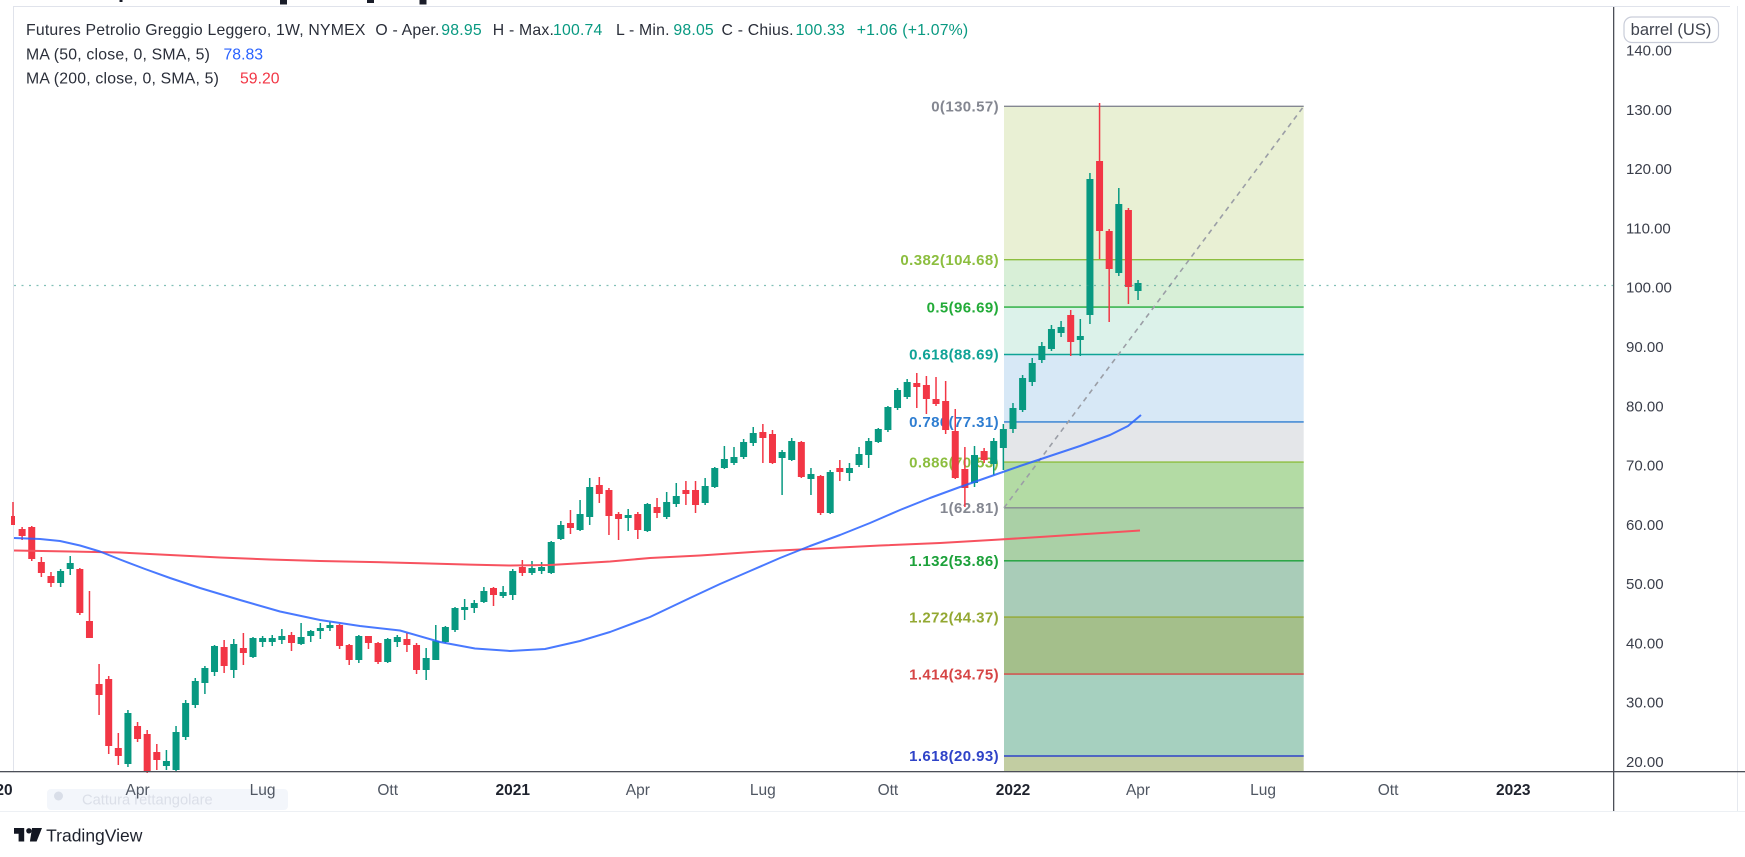  What do you see at coordinates (643, 30) in the screenshot?
I see `svg-text: L - Min.` at bounding box center [643, 30].